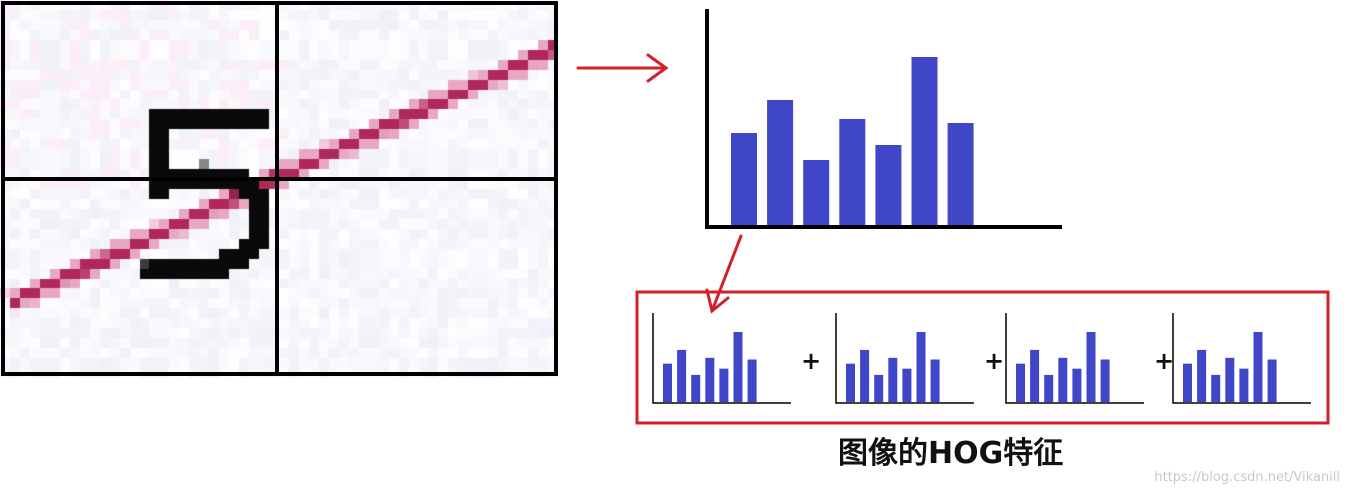 The image size is (1347, 497). I want to click on arrow-right-icon, so click(622, 68).